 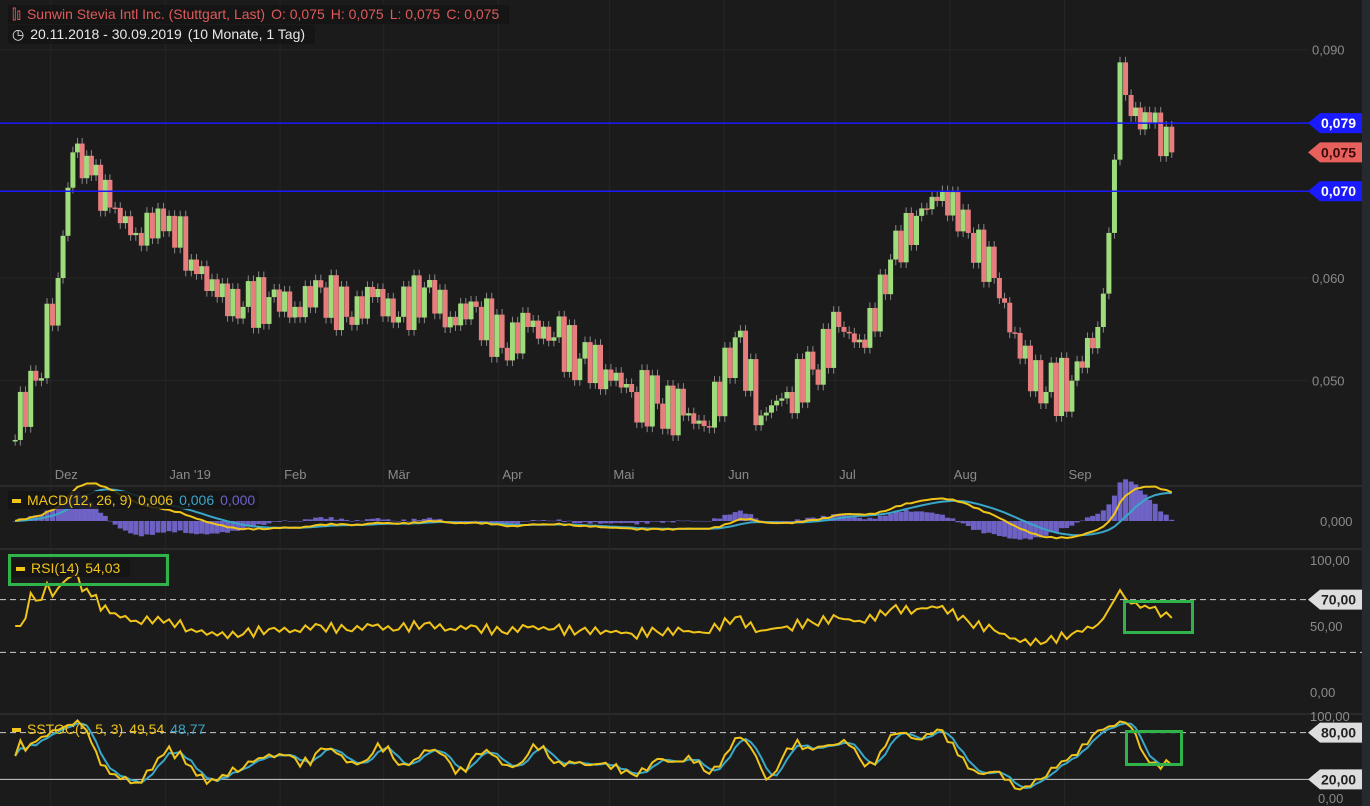 What do you see at coordinates (106, 34) in the screenshot?
I see `date-range: 20.11.2018 - 30.09.2019` at bounding box center [106, 34].